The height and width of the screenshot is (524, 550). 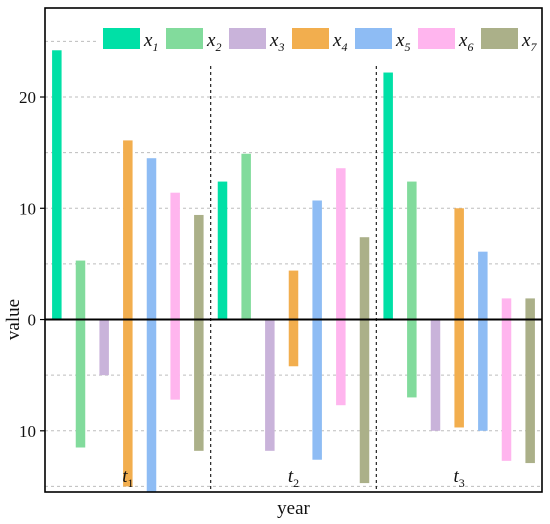 I want to click on x-axis-title: year, so click(x=293, y=508).